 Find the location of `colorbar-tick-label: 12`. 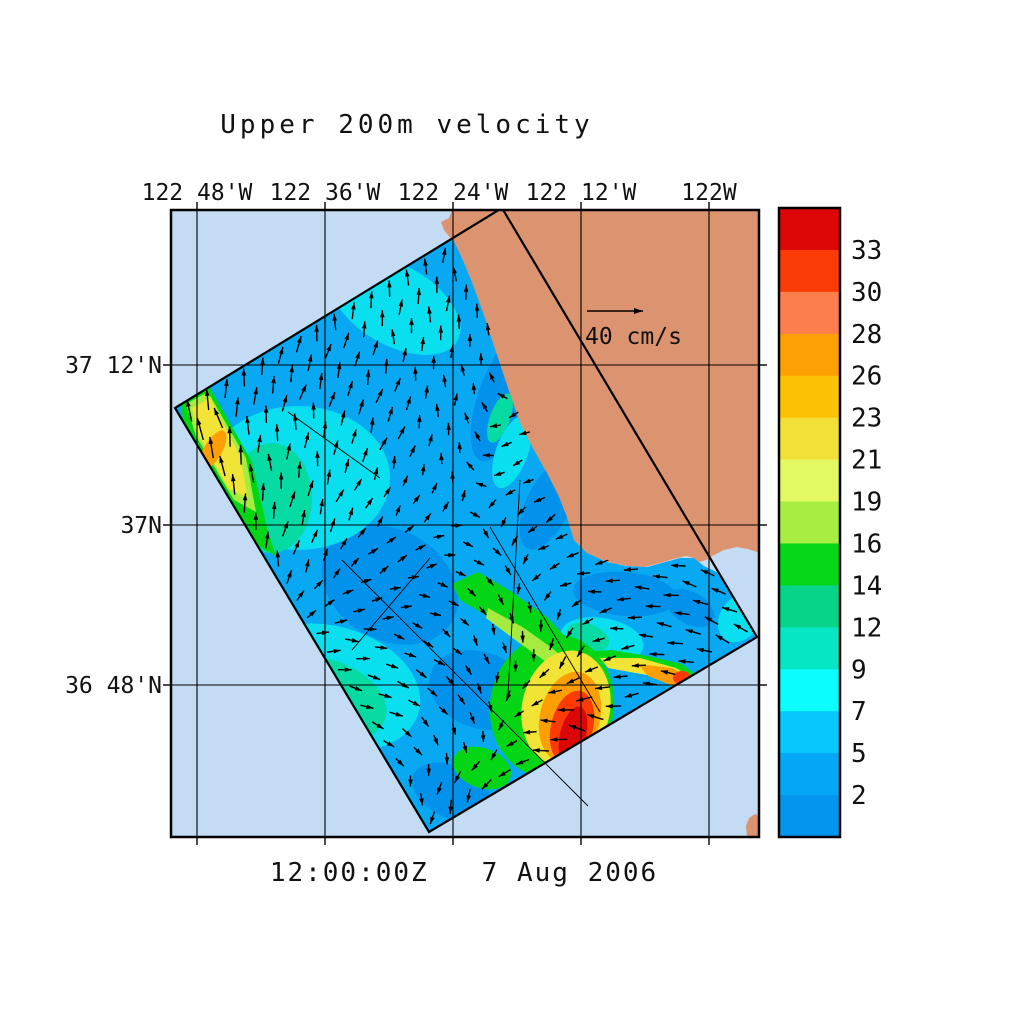

colorbar-tick-label: 12 is located at coordinates (866, 628).